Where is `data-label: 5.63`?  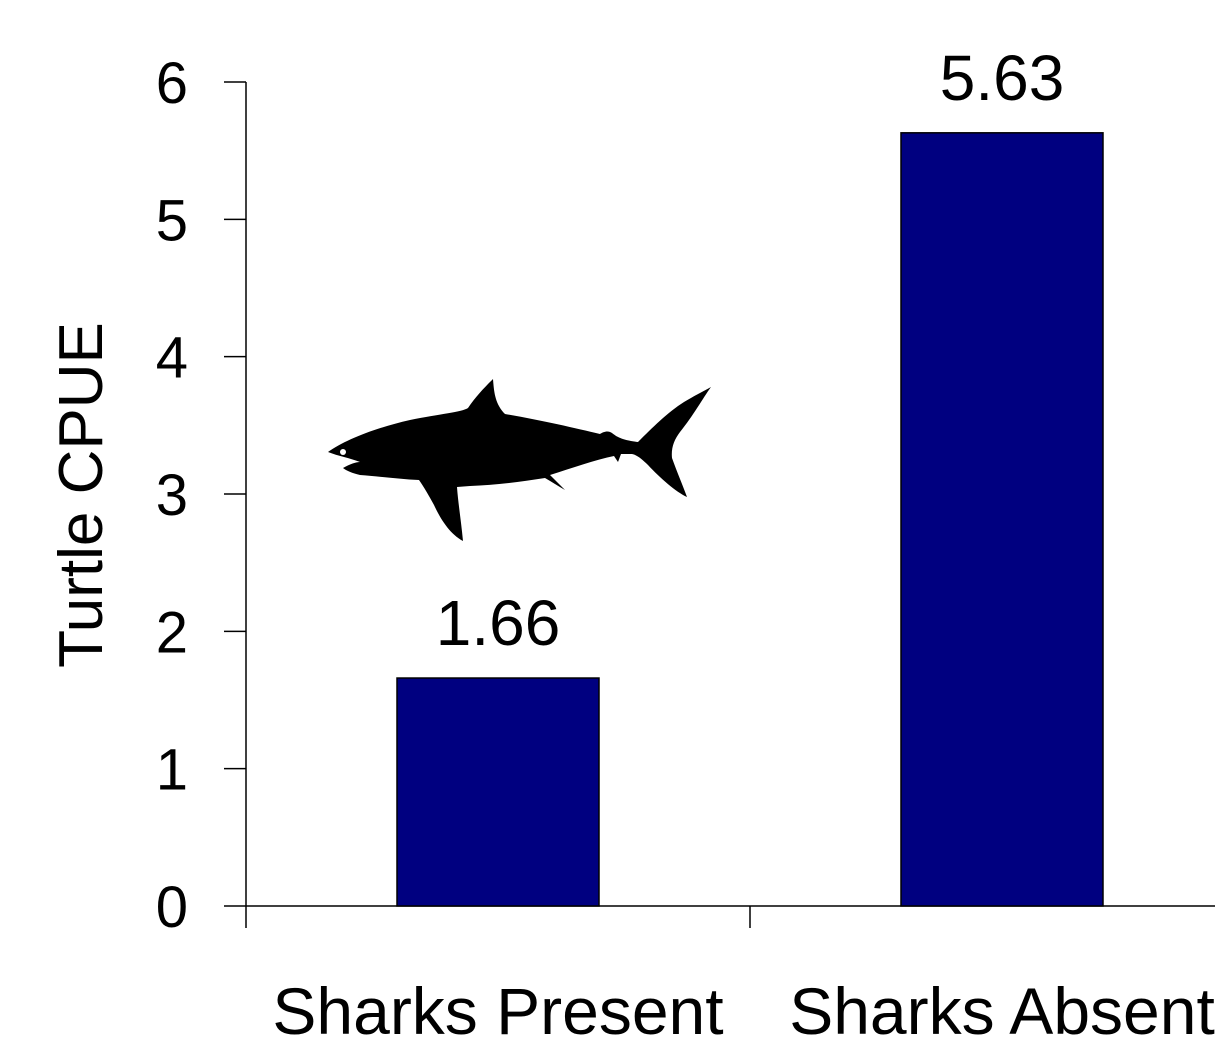
data-label: 5.63 is located at coordinates (1002, 78).